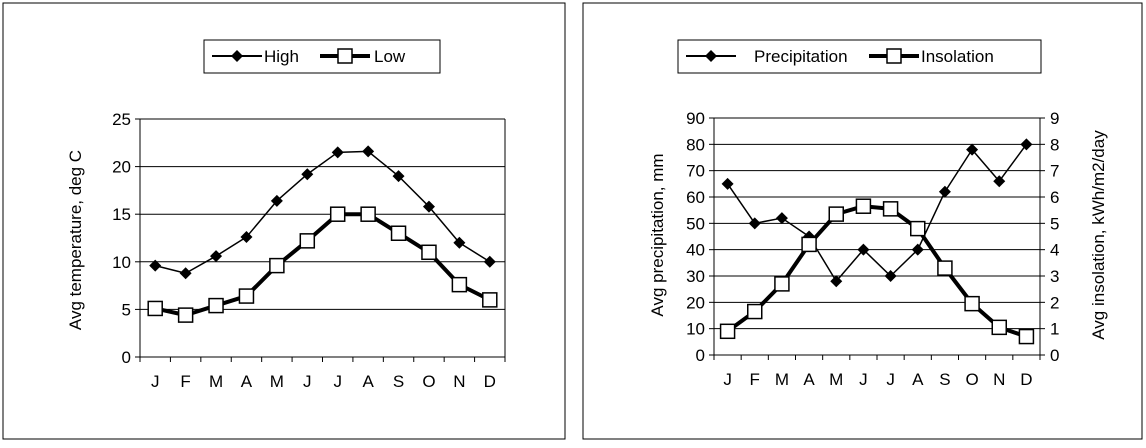 Image resolution: width=1146 pixels, height=448 pixels. What do you see at coordinates (859, 56) in the screenshot?
I see `precipitation-legend-box` at bounding box center [859, 56].